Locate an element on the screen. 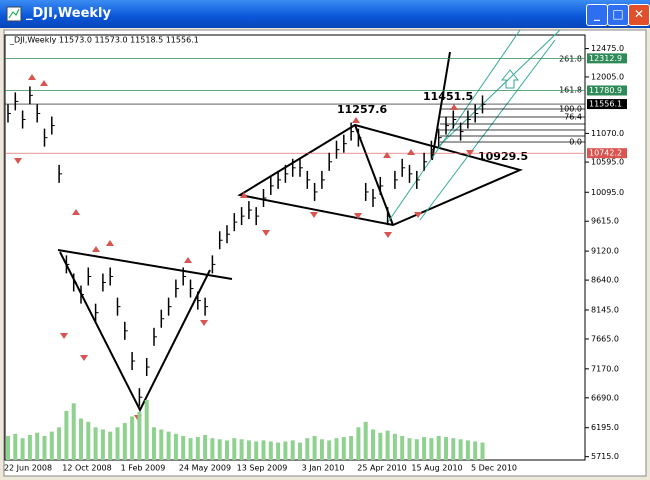 This screenshot has height=480, width=650. date-label: 12 Oct 2008 is located at coordinates (86, 468).